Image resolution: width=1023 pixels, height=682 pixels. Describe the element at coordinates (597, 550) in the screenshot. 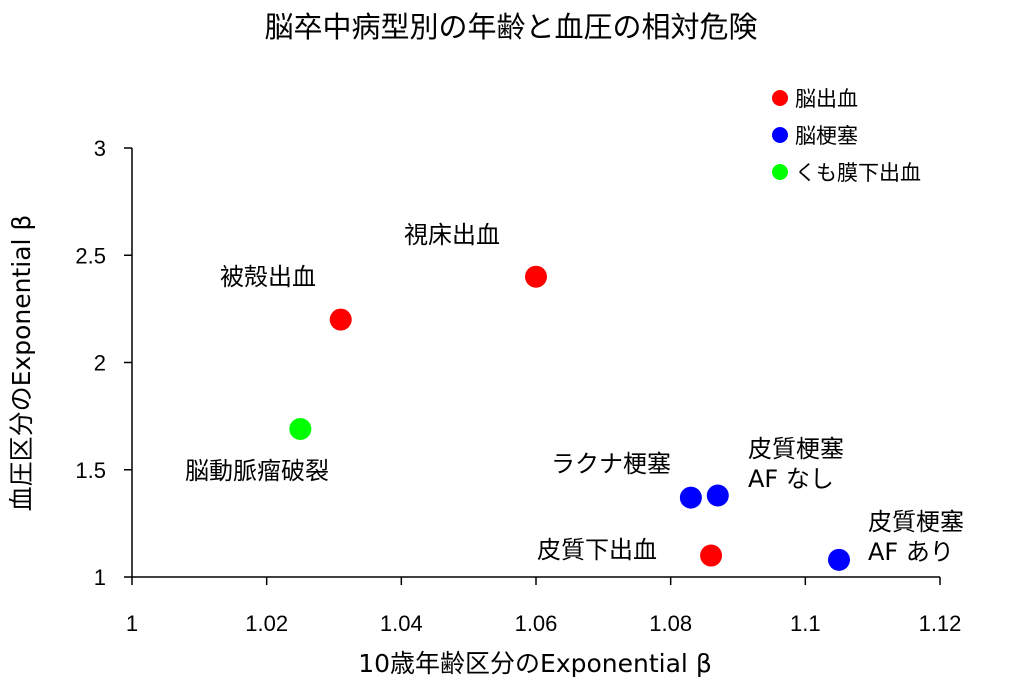

I see `annotation-subcortical: 皮質下出血` at that location.